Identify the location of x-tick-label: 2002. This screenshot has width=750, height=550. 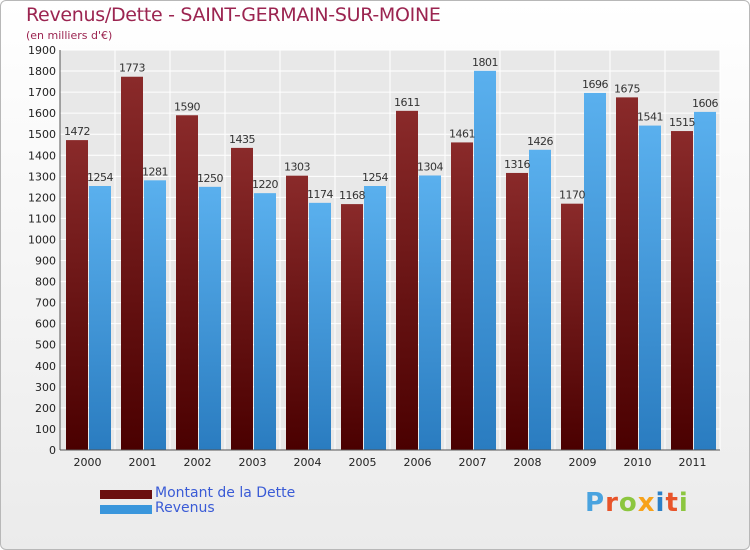
(198, 462).